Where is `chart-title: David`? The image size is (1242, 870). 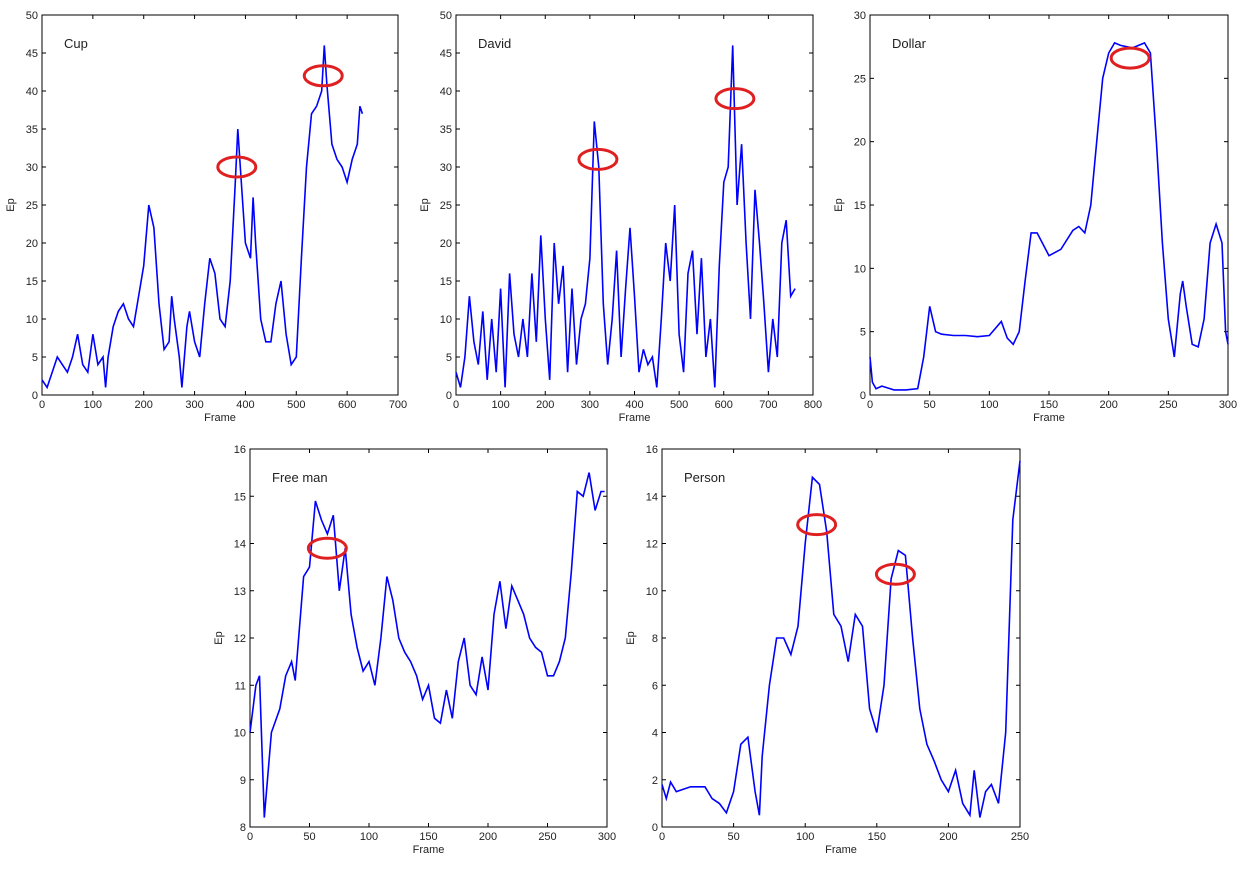 chart-title: David is located at coordinates (494, 43).